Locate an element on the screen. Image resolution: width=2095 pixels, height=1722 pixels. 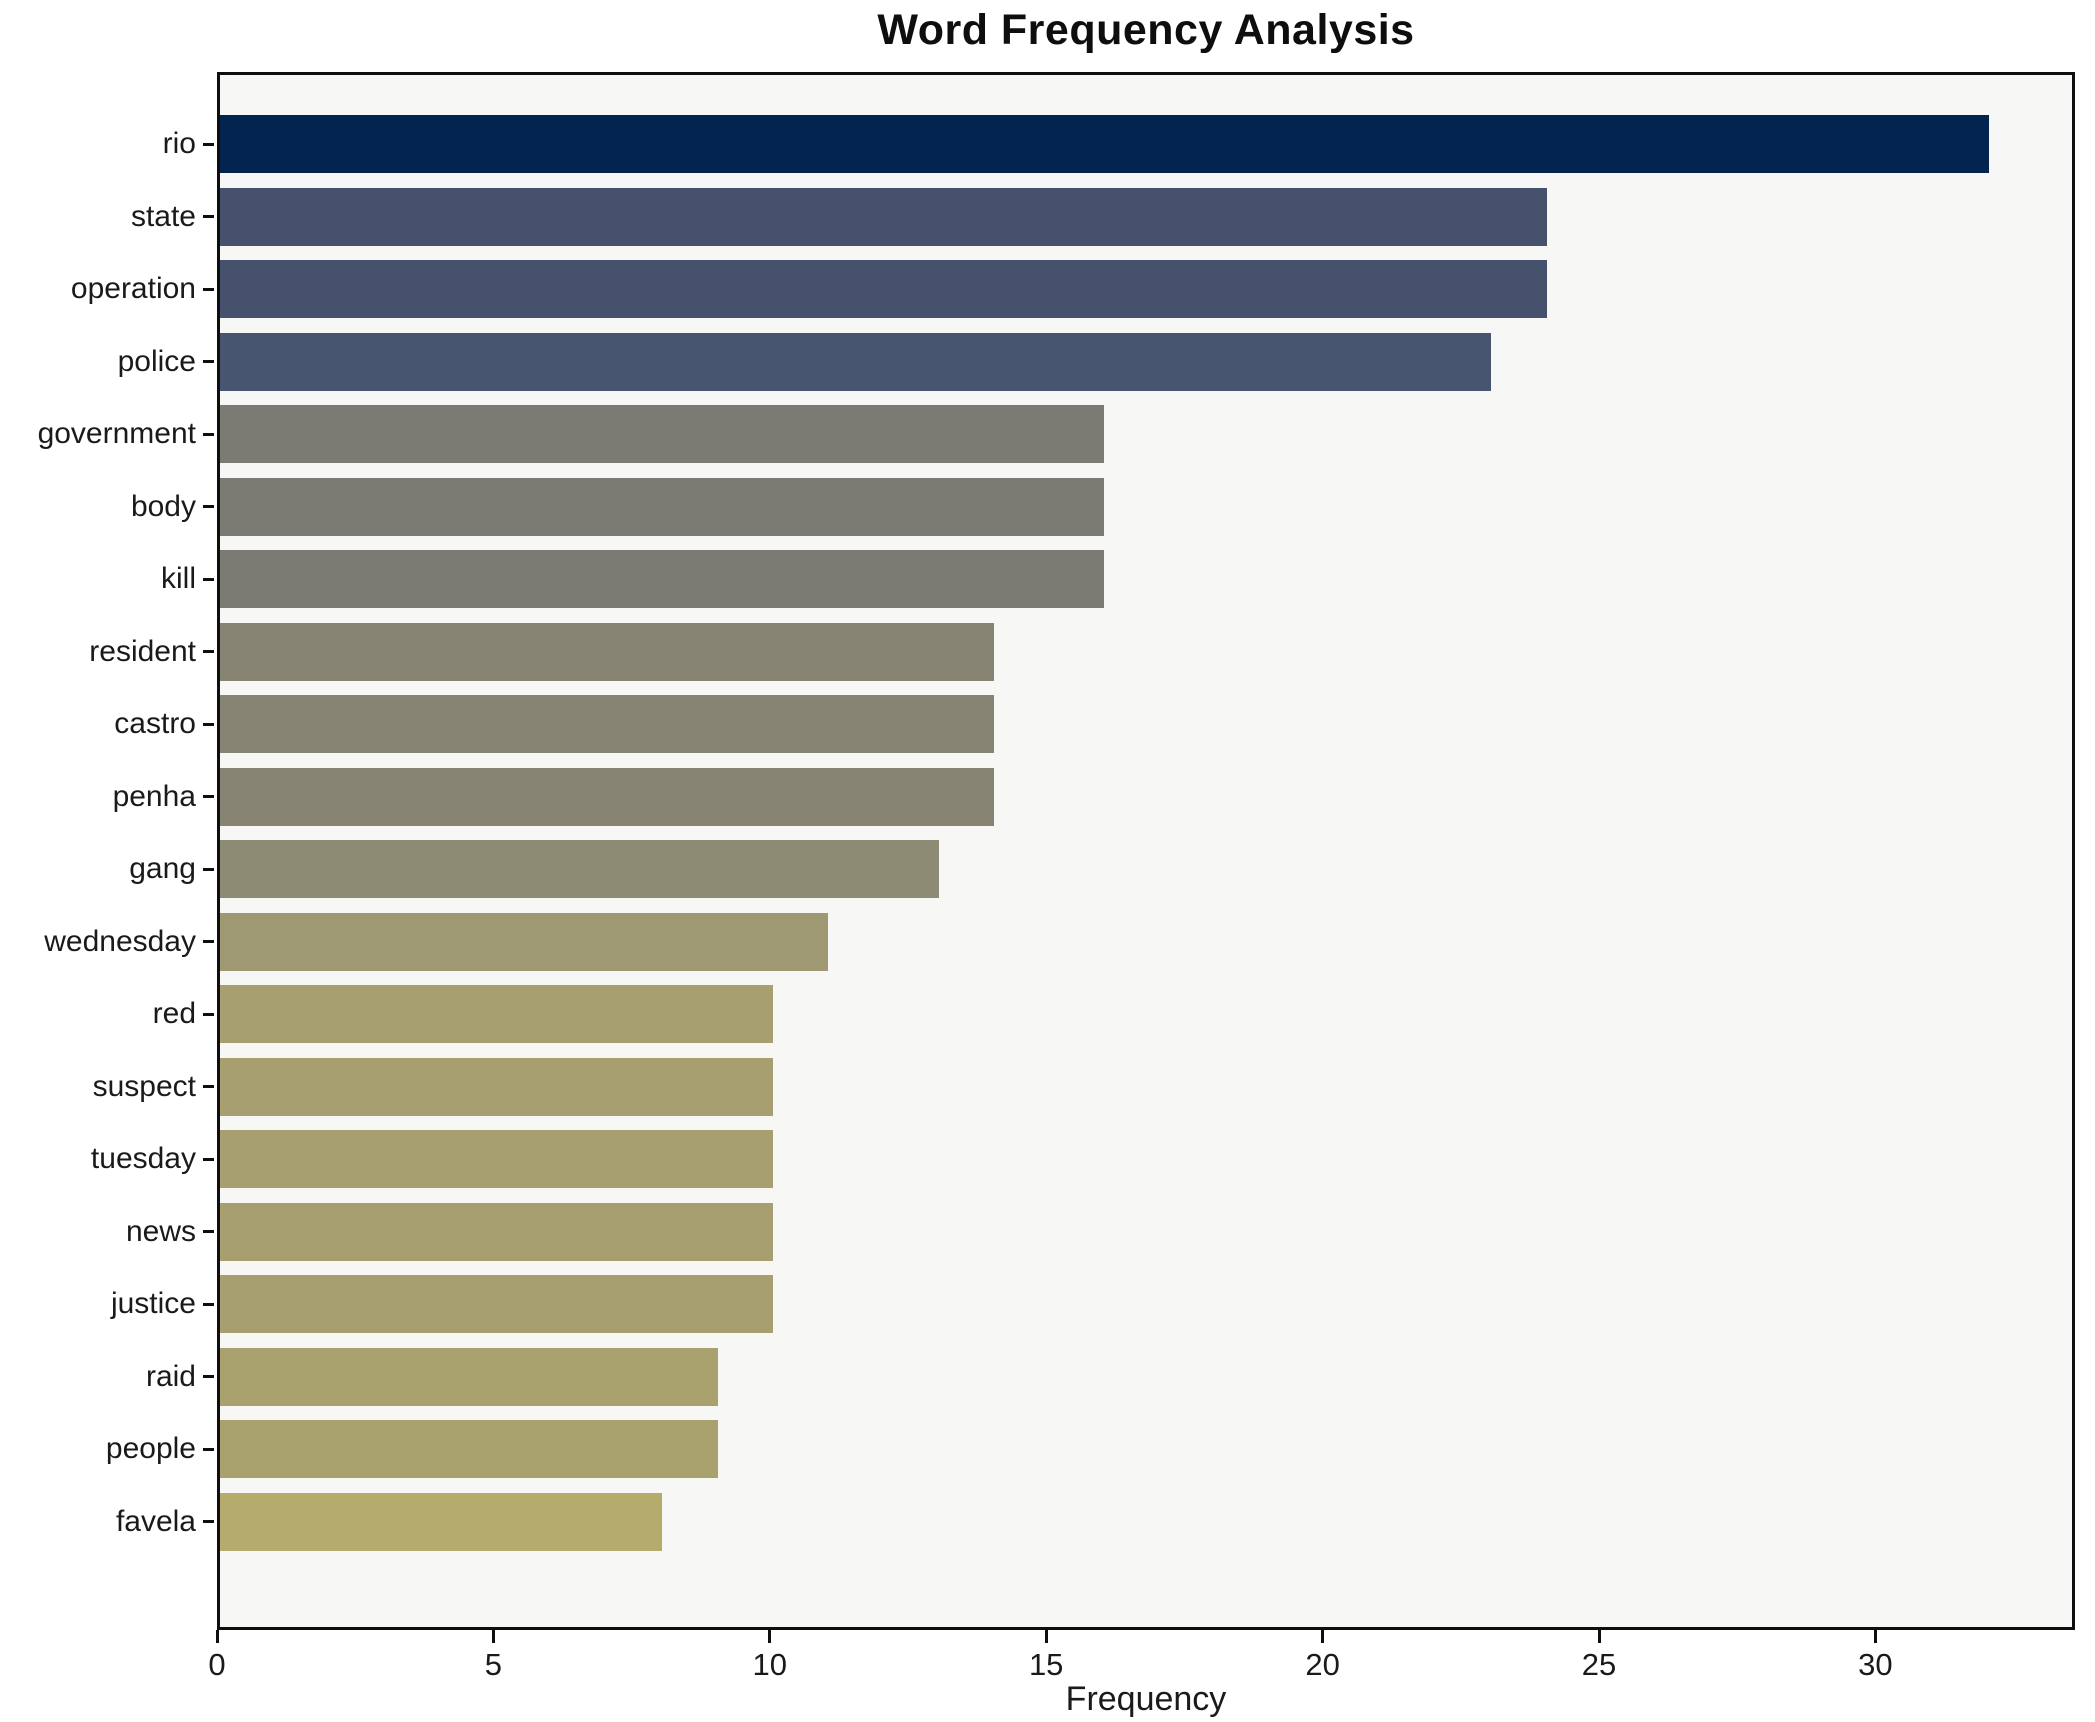
y-label-state: state is located at coordinates (163, 216).